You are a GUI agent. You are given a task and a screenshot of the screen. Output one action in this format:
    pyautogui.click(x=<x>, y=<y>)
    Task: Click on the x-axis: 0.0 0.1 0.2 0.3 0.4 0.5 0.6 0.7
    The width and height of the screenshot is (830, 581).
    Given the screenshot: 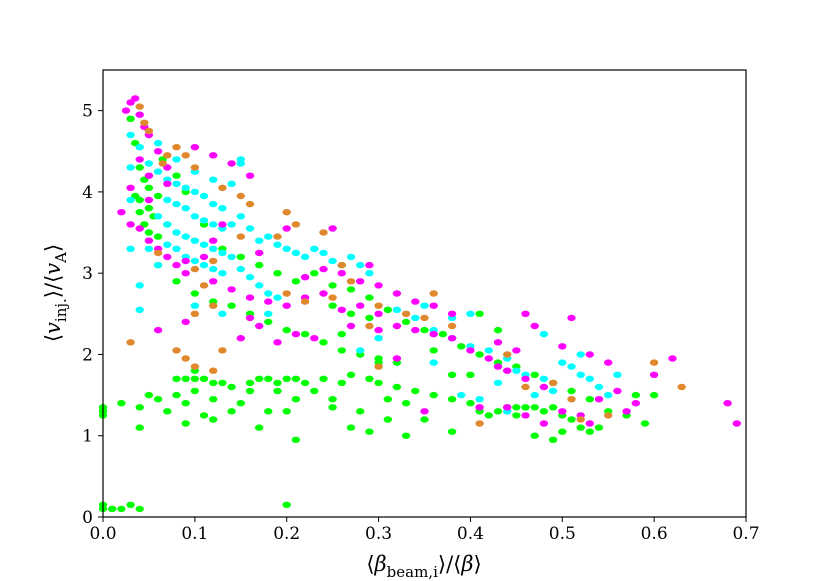 What is the action you would take?
    pyautogui.click(x=424, y=530)
    